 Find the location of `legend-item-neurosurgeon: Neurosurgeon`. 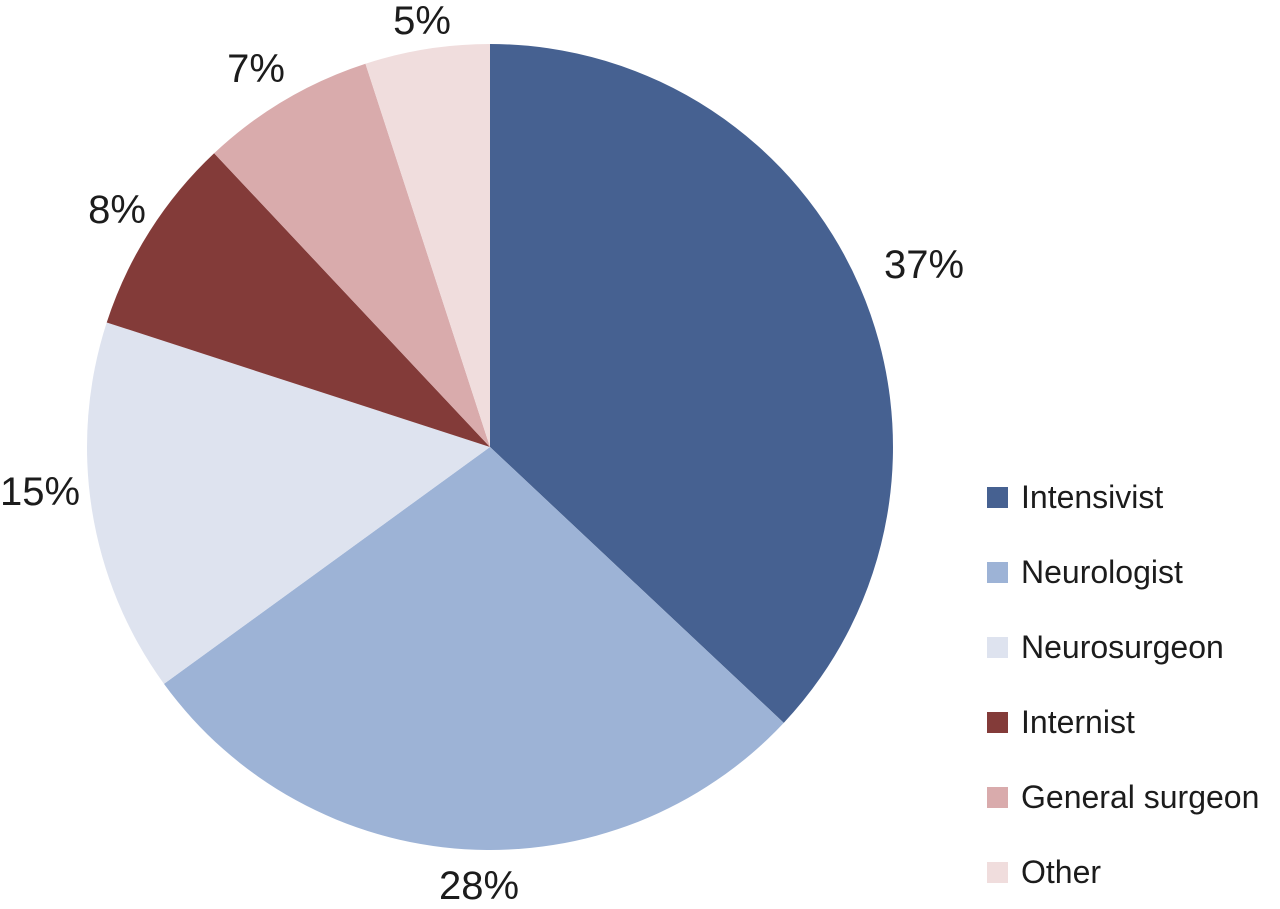

legend-item-neurosurgeon: Neurosurgeon is located at coordinates (1123, 647).